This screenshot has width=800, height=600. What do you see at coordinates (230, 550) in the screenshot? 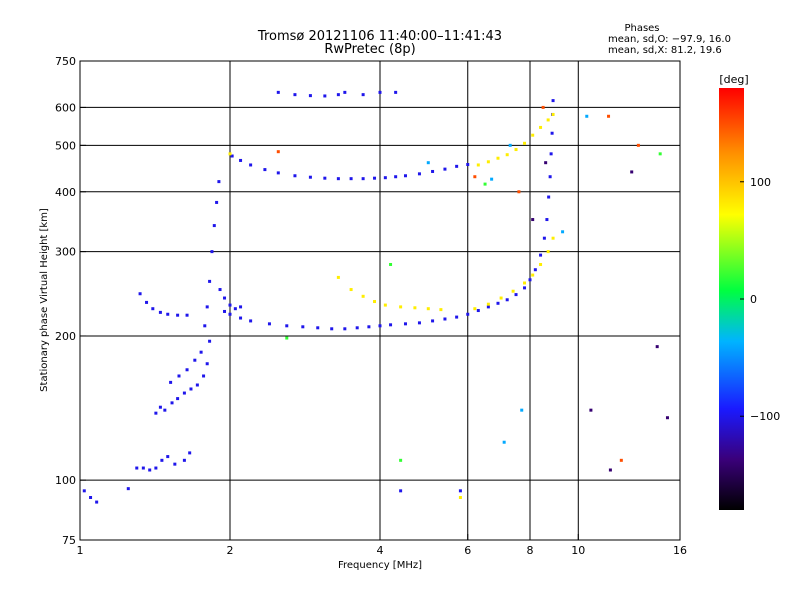
I see `x-tick-label: 2` at bounding box center [230, 550].